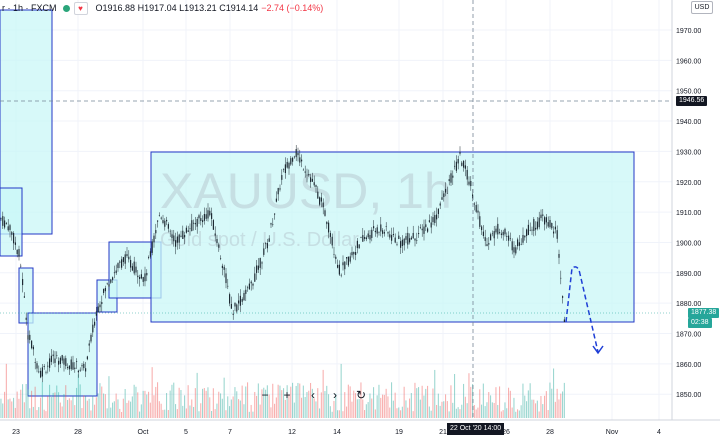 This screenshot has width=720, height=442. I want to click on price-change: −2.74 (−0.14%), so click(292, 8).